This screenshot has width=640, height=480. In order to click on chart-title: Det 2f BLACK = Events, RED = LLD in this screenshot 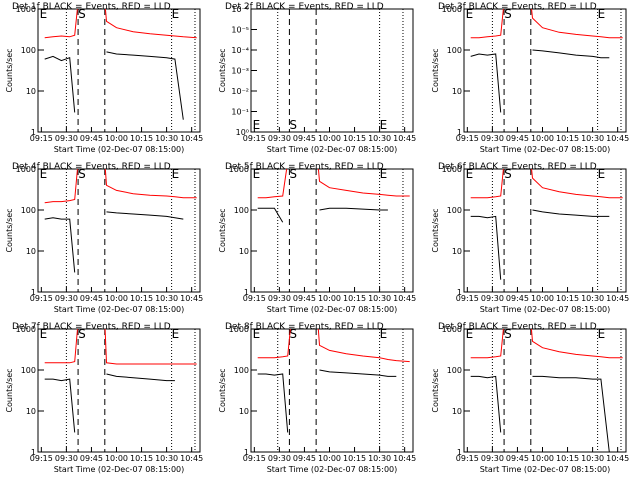, I will do `click(304, 7)`.